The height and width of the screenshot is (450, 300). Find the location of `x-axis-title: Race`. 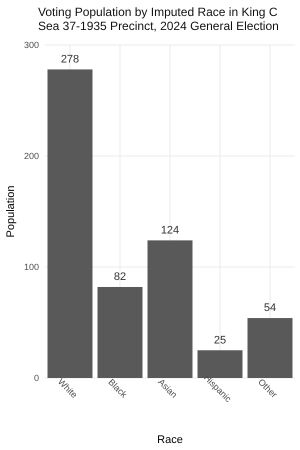

x-axis-title: Race is located at coordinates (170, 440).